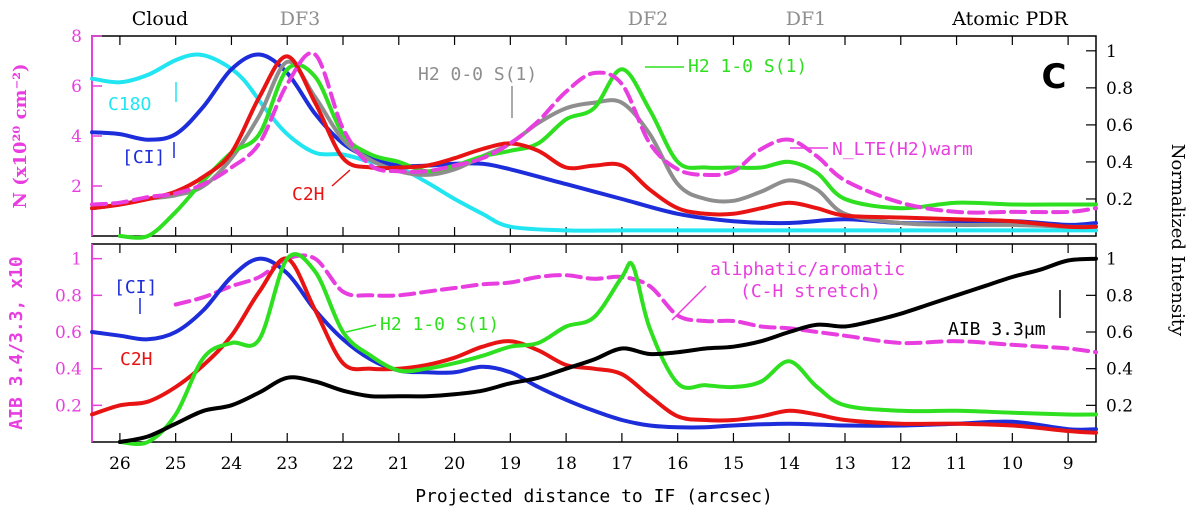 The height and width of the screenshot is (517, 1193). What do you see at coordinates (399, 464) in the screenshot?
I see `x-tick-label: 21` at bounding box center [399, 464].